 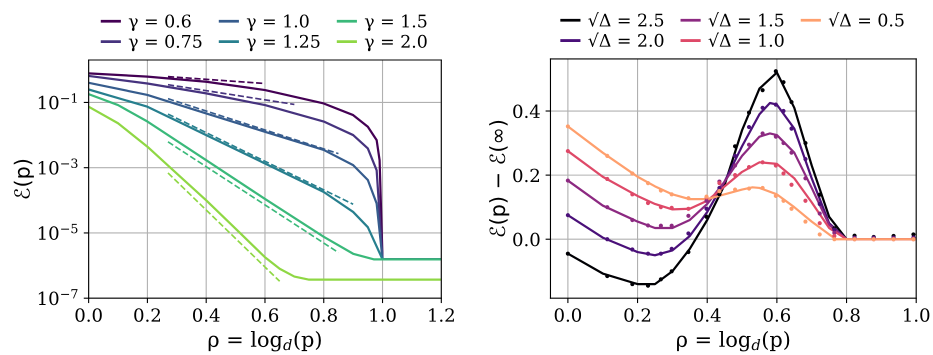 I want to click on legend-label: γ = 1.5, so click(x=395, y=22).